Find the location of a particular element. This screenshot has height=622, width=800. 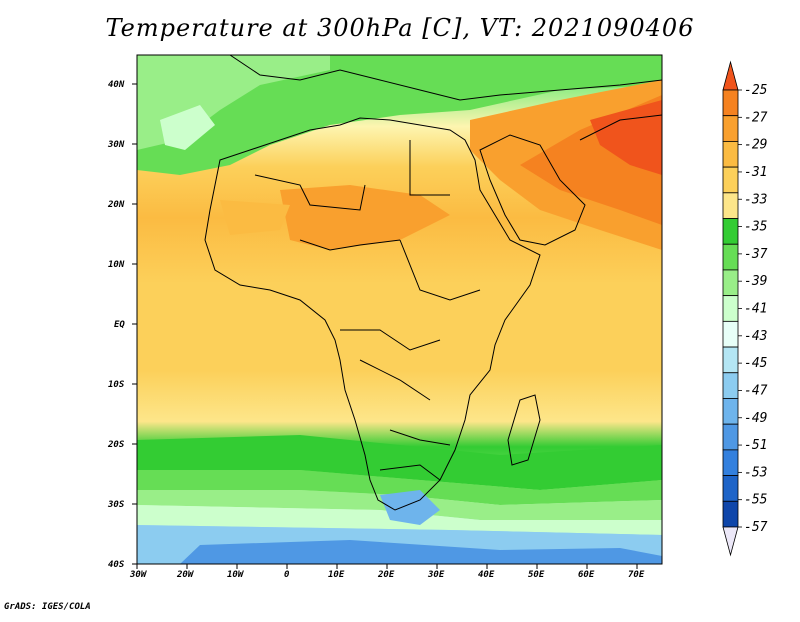

colorbar-label: -55 is located at coordinates (756, 500).